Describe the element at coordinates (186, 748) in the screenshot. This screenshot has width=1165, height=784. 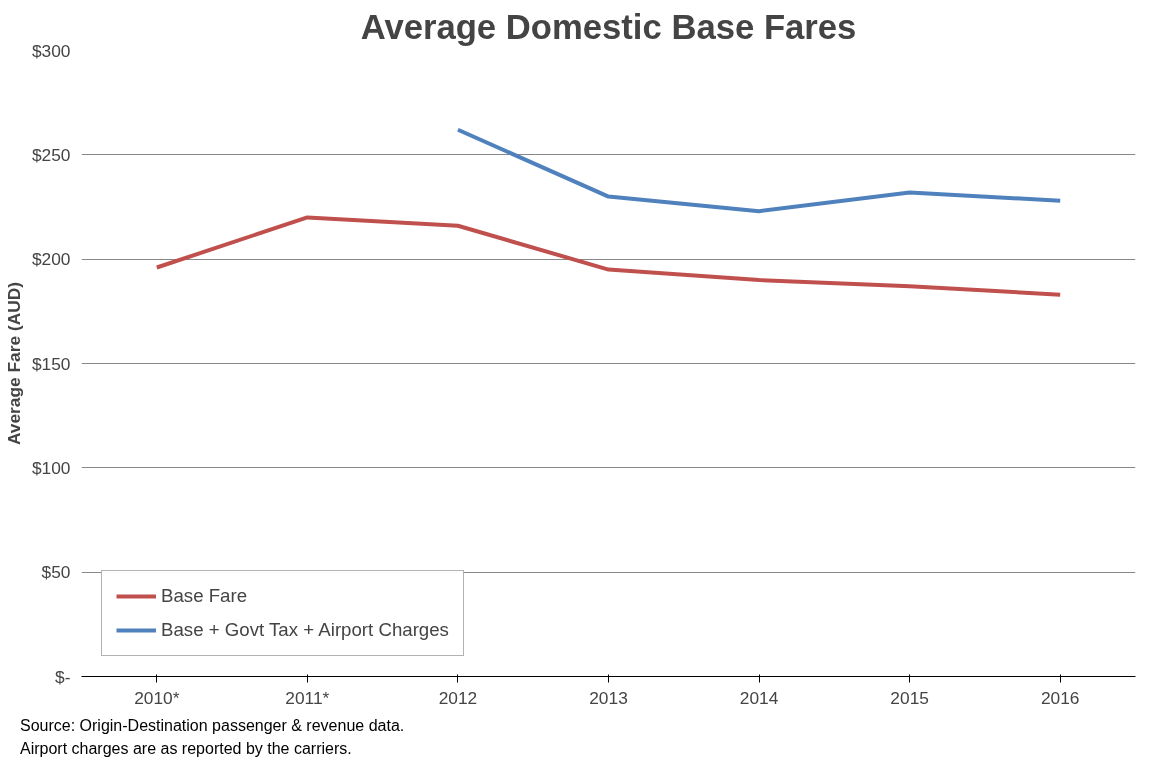
I see `text: Airport charges are as reported by the carriers.` at that location.